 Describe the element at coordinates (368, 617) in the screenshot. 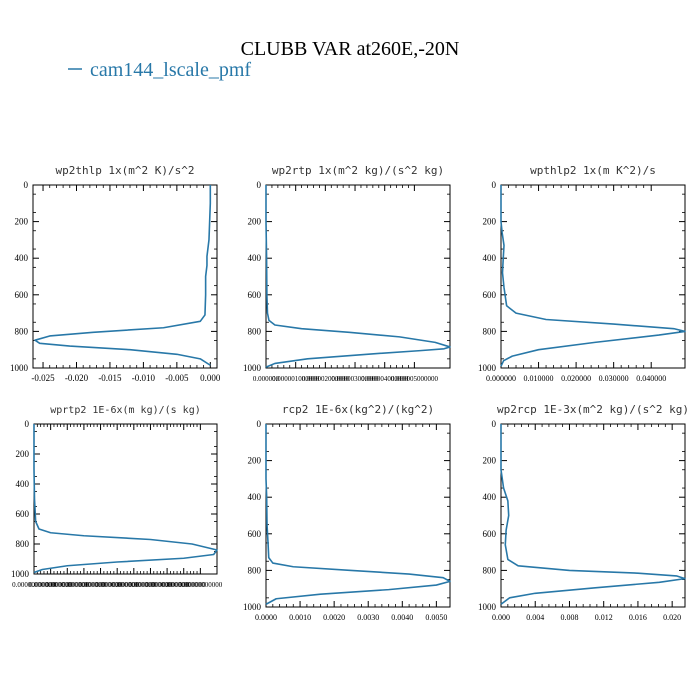

I see `x-tick-label: 0.0030` at that location.